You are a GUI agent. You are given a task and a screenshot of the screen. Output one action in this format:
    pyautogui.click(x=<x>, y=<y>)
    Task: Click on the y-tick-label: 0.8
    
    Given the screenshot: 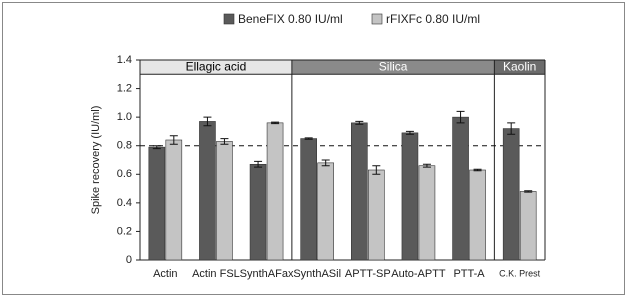 What is the action you would take?
    pyautogui.click(x=124, y=146)
    